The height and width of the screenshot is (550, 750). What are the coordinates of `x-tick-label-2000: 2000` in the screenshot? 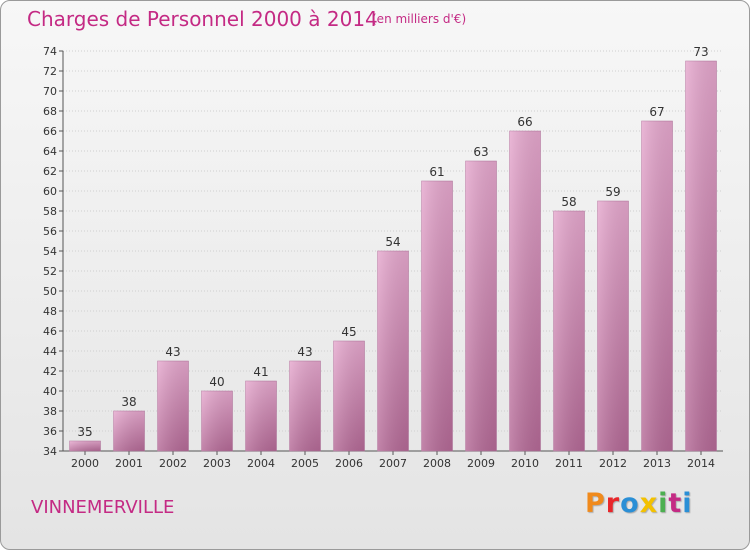 It's located at (85, 463).